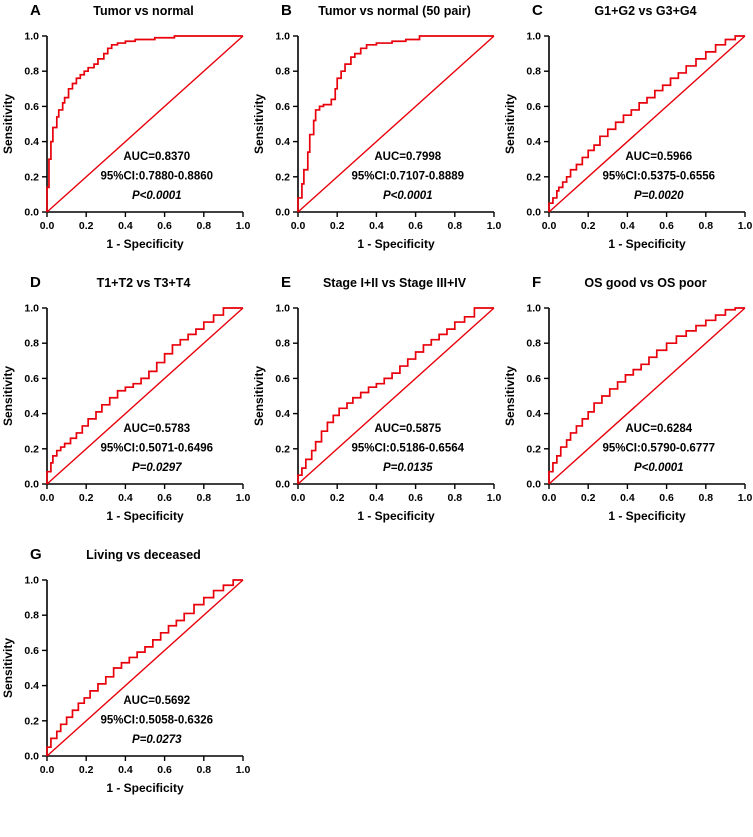 The image size is (753, 837). I want to click on panel-letter: C, so click(537, 10).